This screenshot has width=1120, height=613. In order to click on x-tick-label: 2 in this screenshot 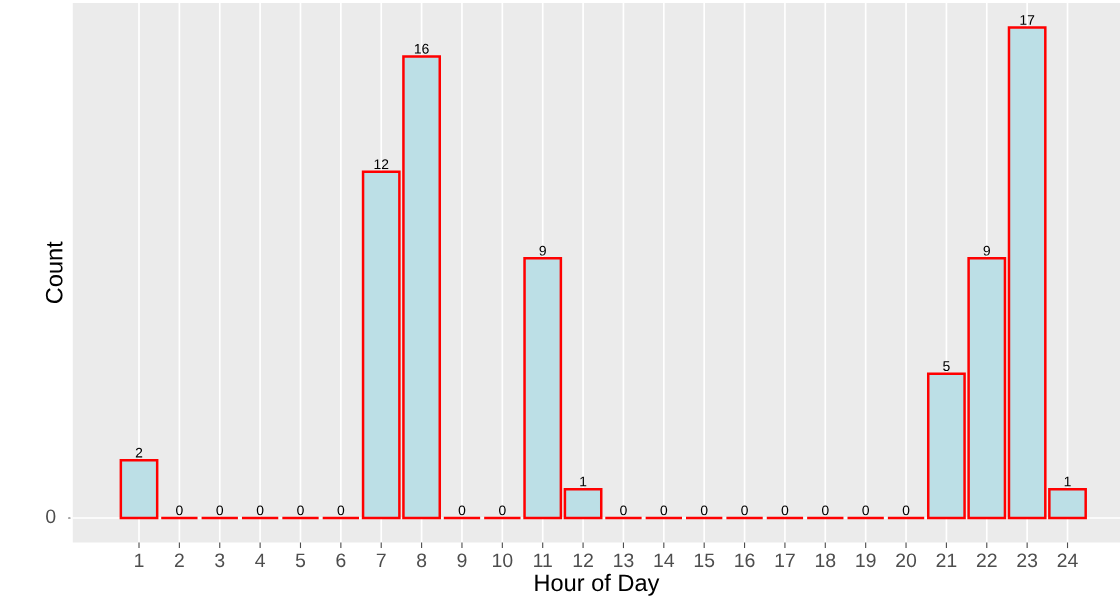, I will do `click(179, 560)`.